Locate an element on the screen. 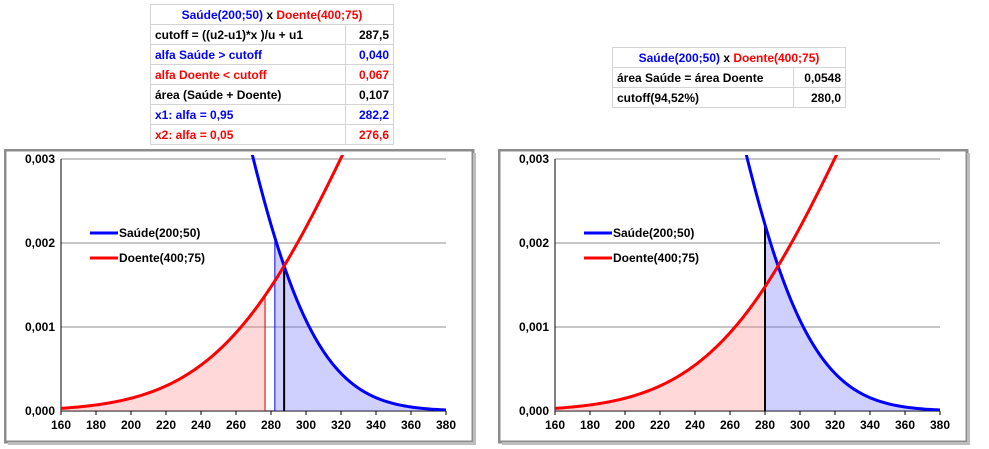 This screenshot has width=989, height=449. row-value: 0,067 is located at coordinates (369, 74).